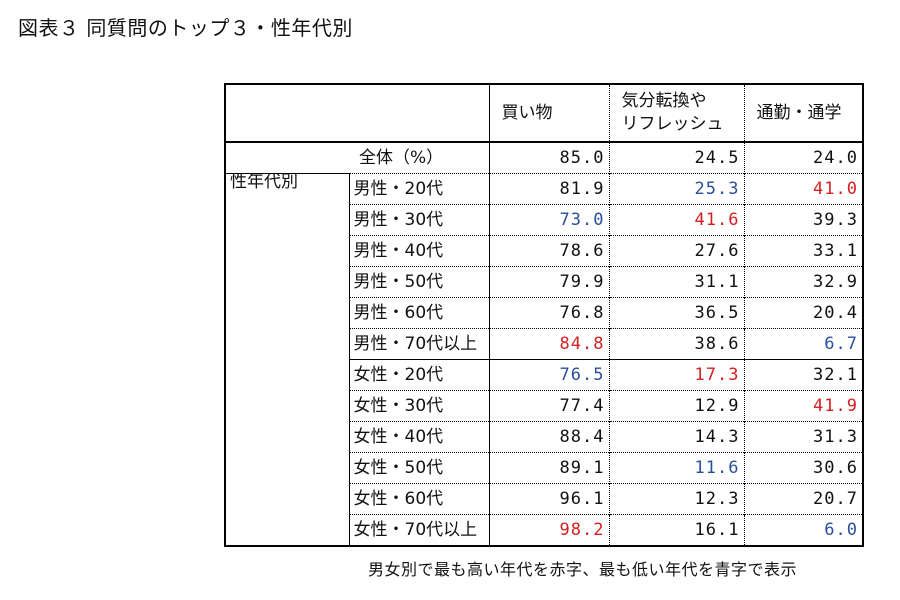  Describe the element at coordinates (418, 375) in the screenshot. I see `row-label: 女性・20代` at that location.